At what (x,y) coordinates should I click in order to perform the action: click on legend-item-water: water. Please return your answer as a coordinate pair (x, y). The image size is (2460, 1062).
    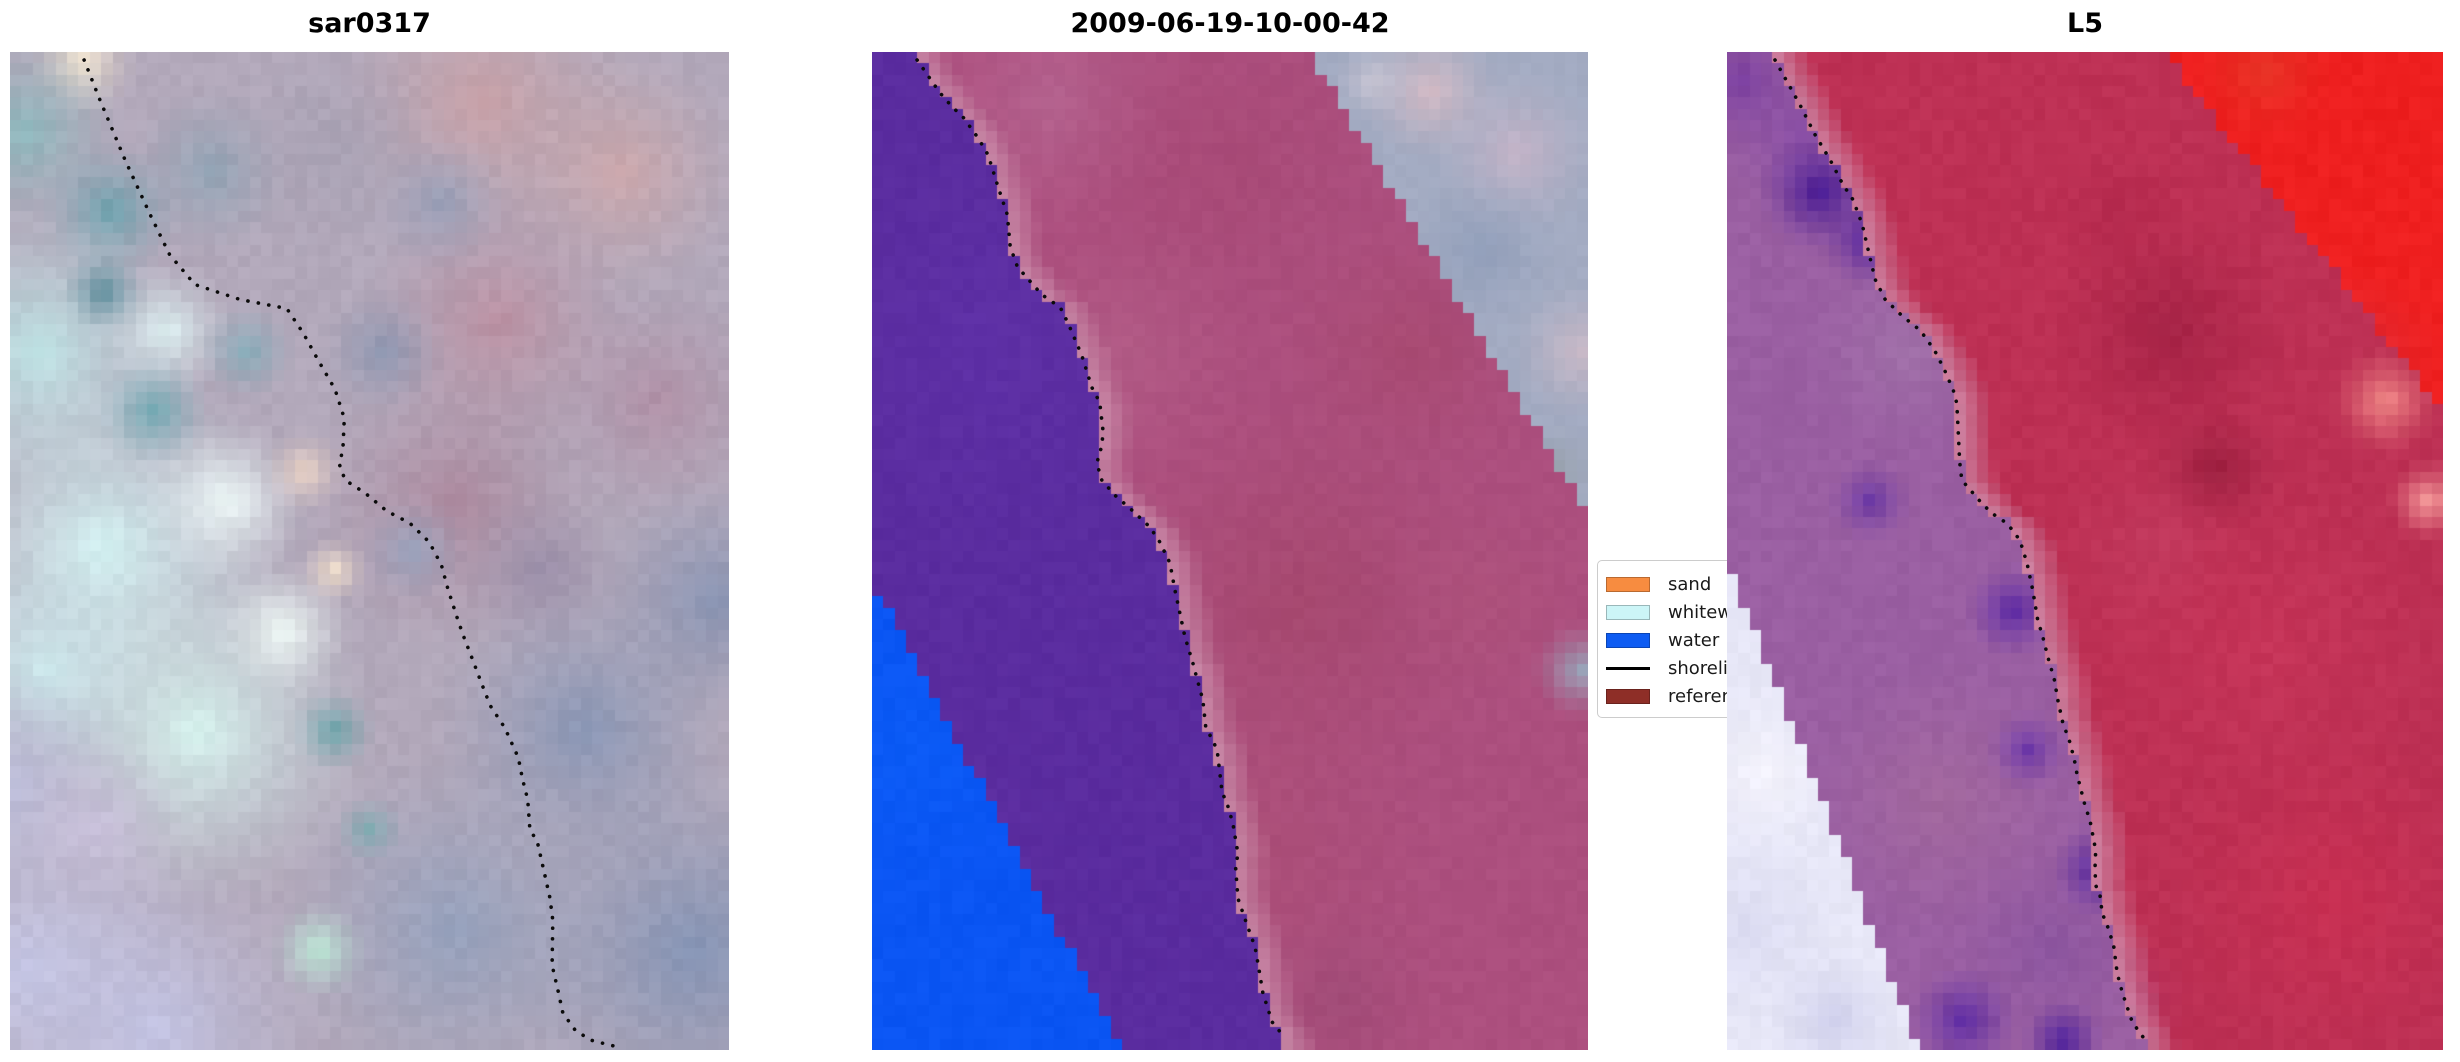
    Looking at the image, I should click on (1703, 640).